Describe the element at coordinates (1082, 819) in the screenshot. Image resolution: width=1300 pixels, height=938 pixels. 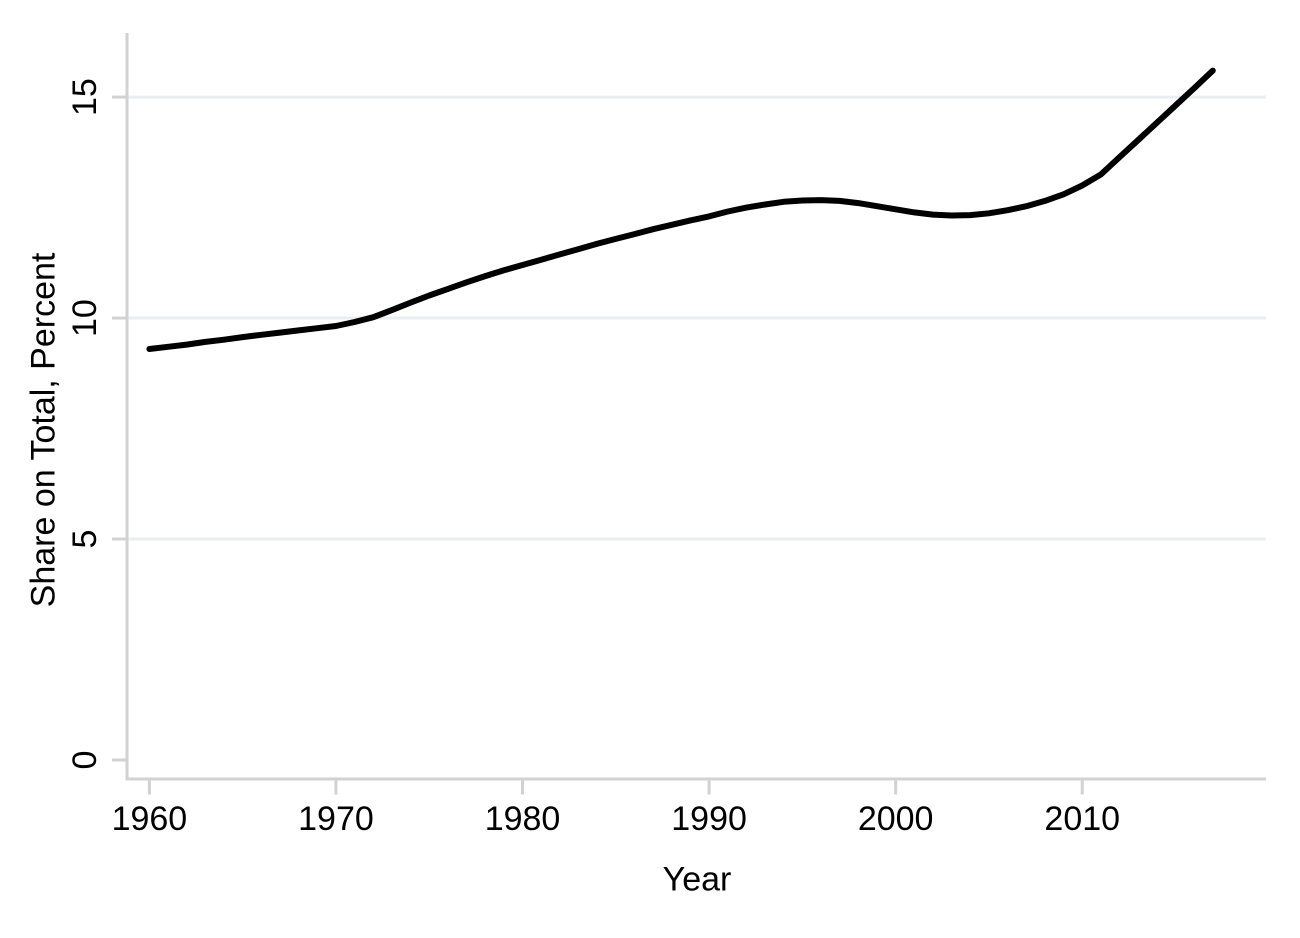
I see `x-tick-label-2010: 2010` at that location.